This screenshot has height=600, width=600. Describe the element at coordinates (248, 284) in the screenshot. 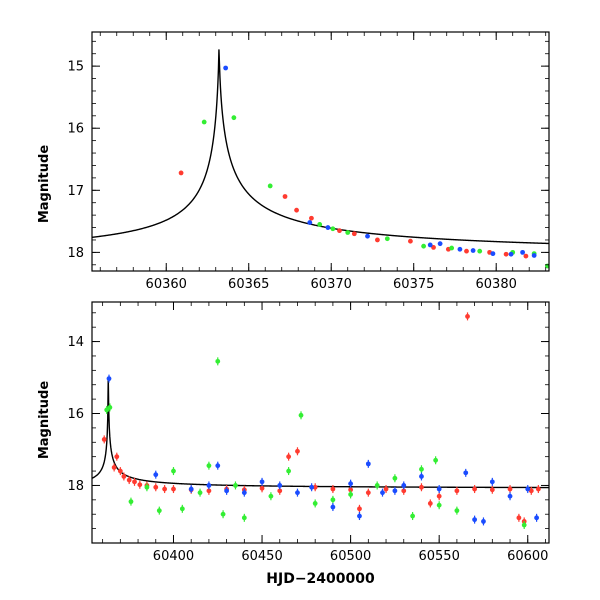

I see `top-x-tick-label: 60365` at that location.